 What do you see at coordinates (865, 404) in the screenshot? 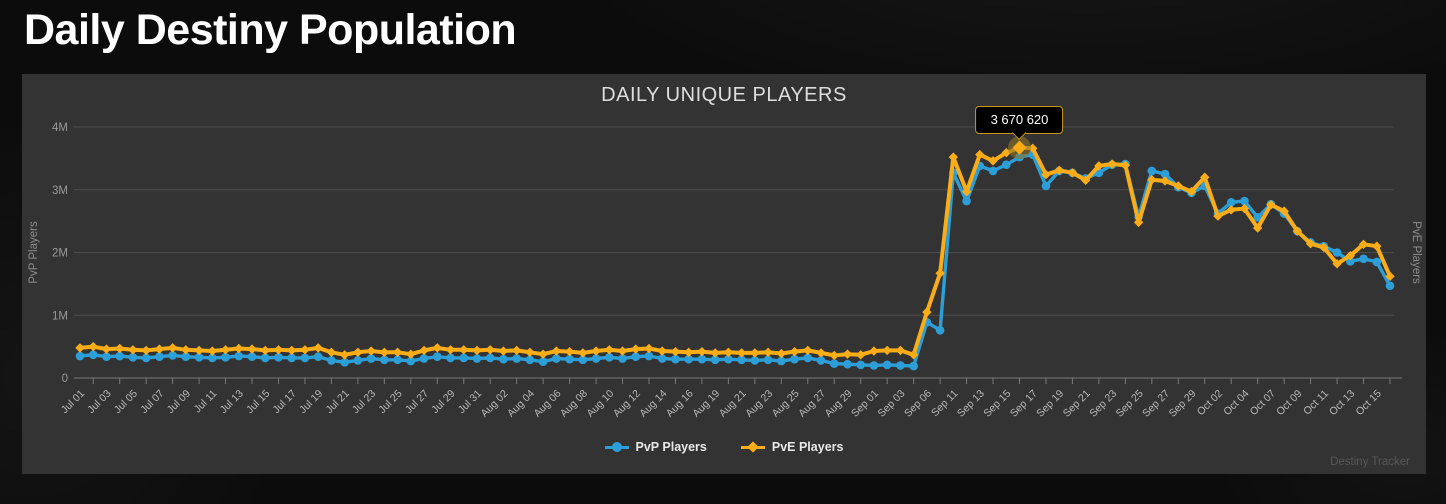
I see `svg-text: Sep 01` at bounding box center [865, 404].